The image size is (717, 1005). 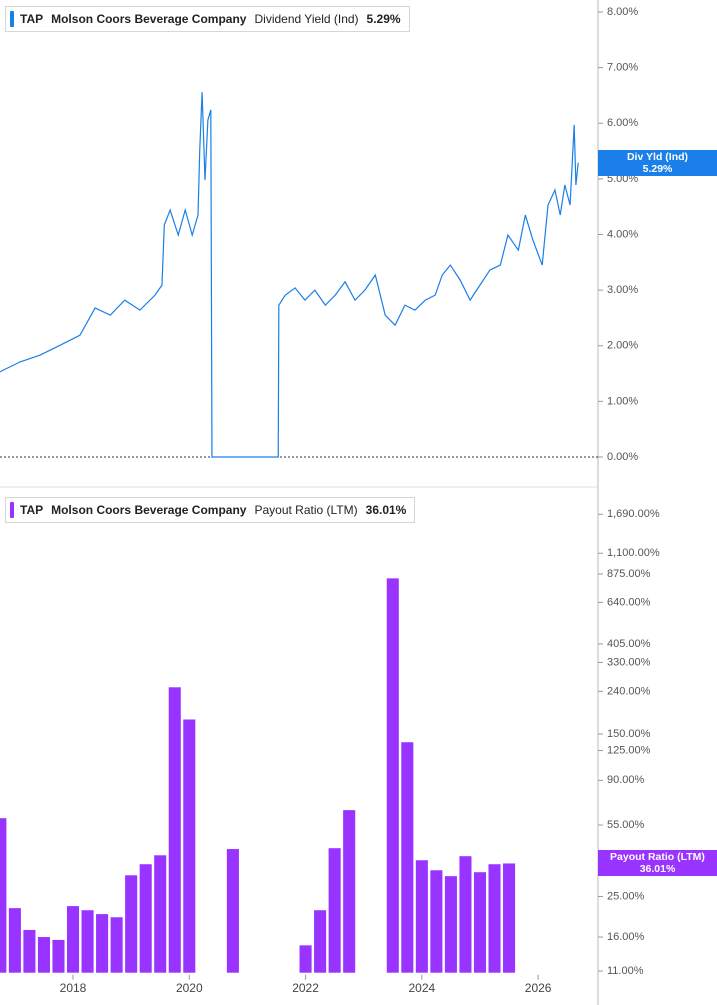 What do you see at coordinates (633, 514) in the screenshot?
I see `y-tick-label: 1,690.00%` at bounding box center [633, 514].